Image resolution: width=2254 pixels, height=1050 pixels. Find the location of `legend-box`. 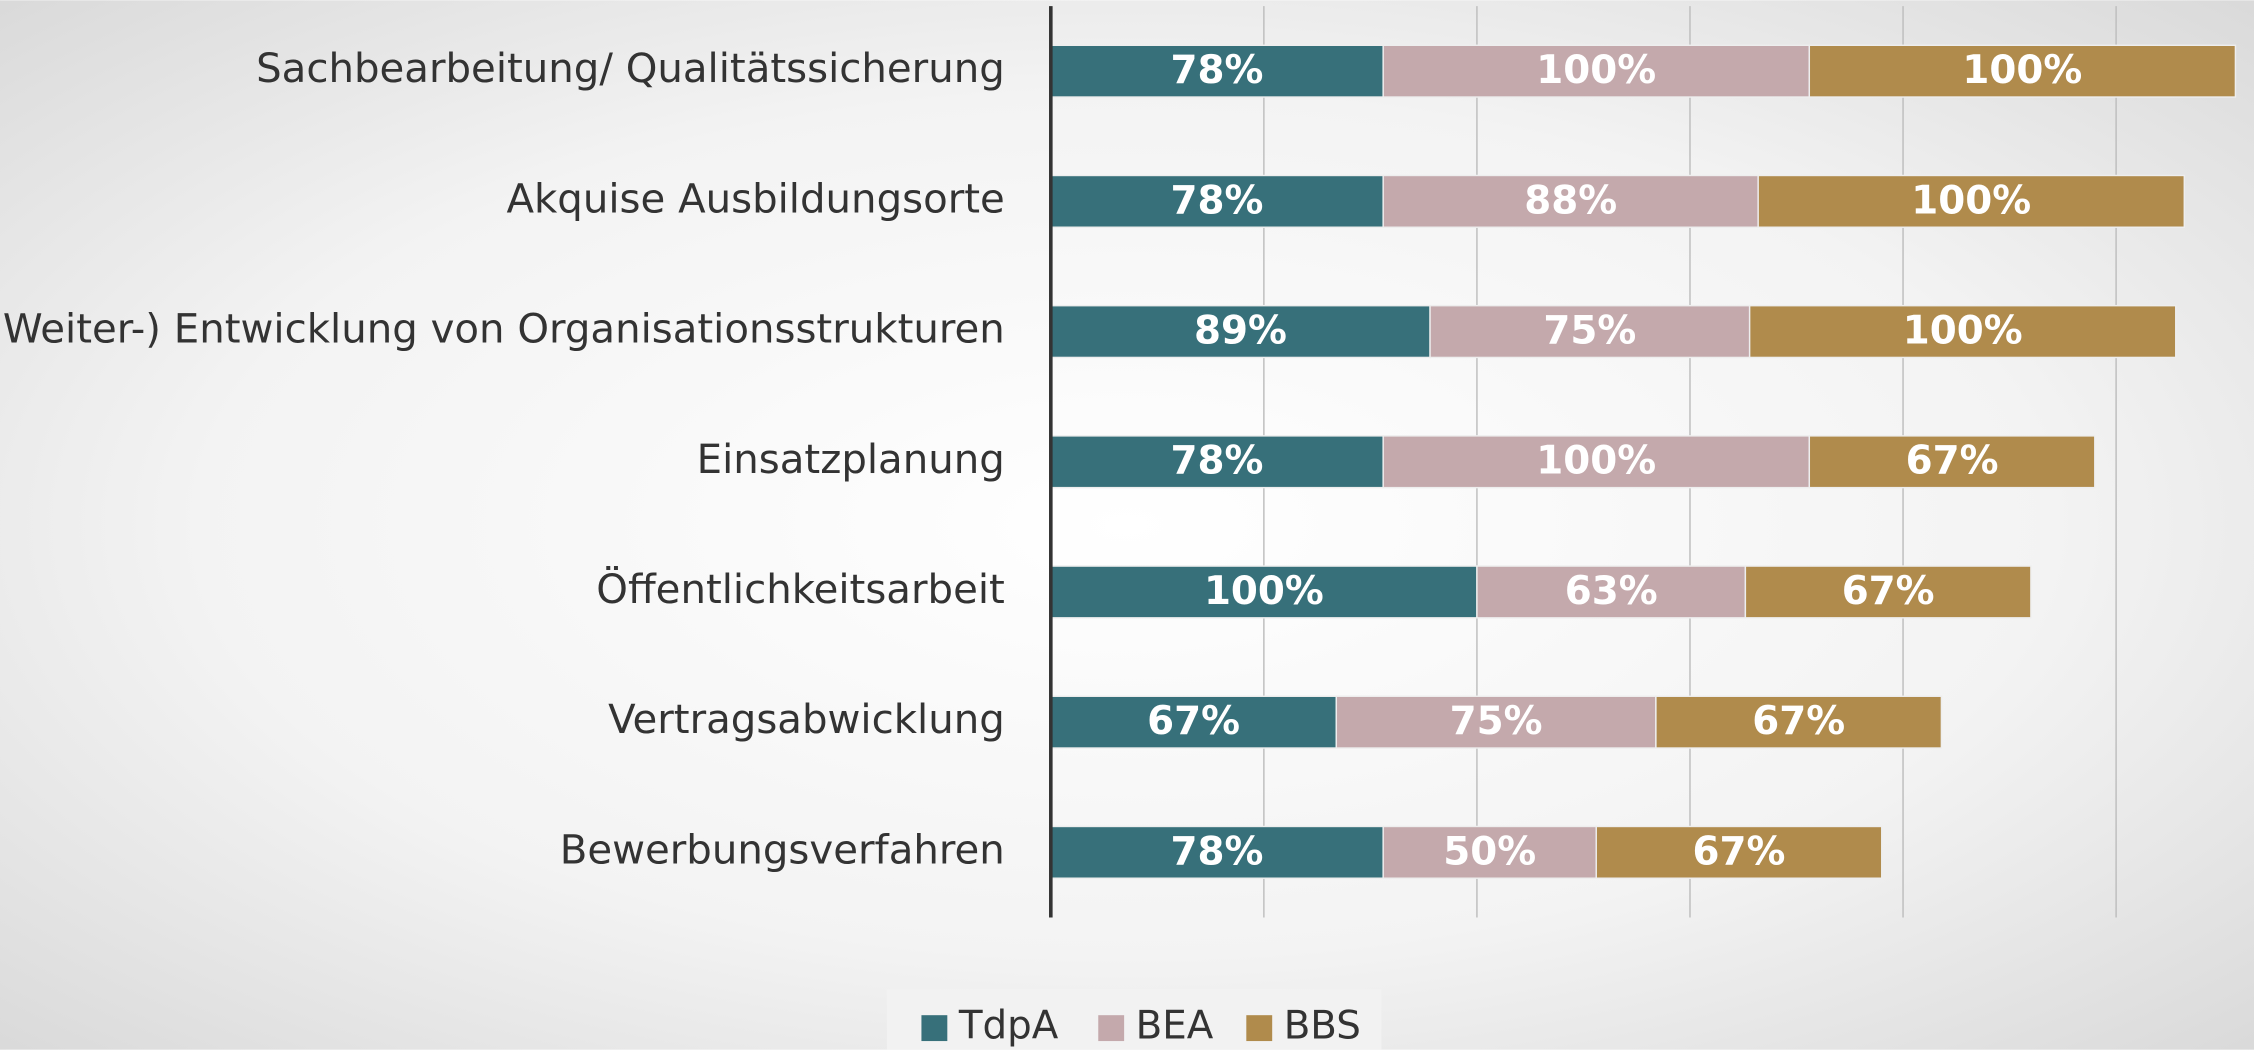

legend-box is located at coordinates (1134, 1019).